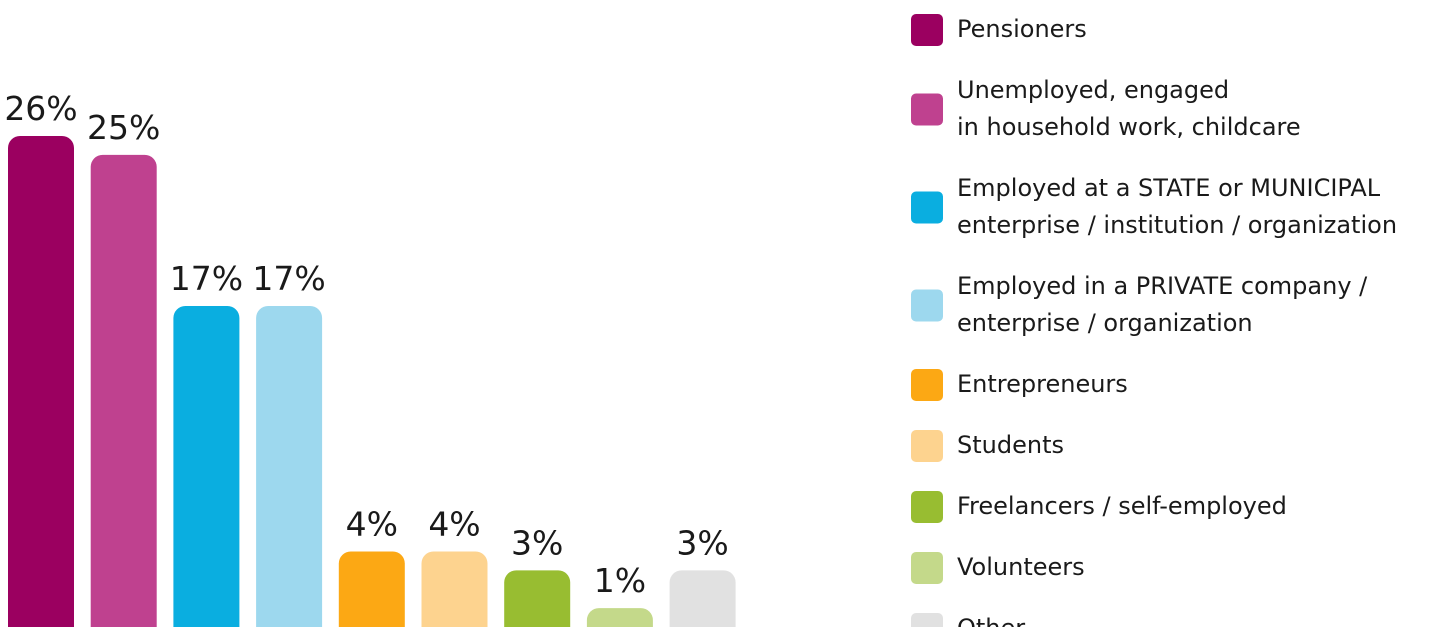 The width and height of the screenshot is (1436, 627). I want to click on value-label: 1%, so click(620, 580).